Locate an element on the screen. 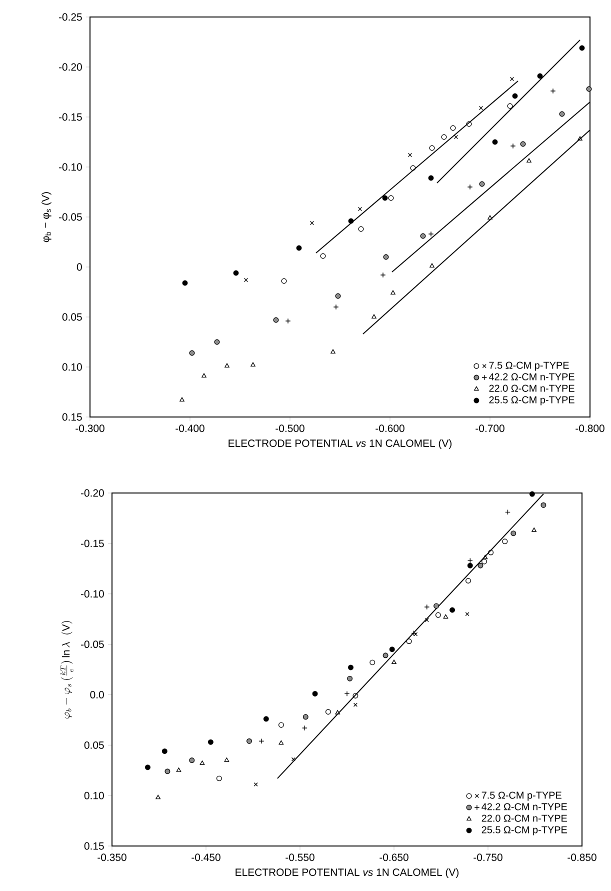  y-axis-title: φ$_{b}$ − φ$_{s}$ (V) is located at coordinates (47, 217).